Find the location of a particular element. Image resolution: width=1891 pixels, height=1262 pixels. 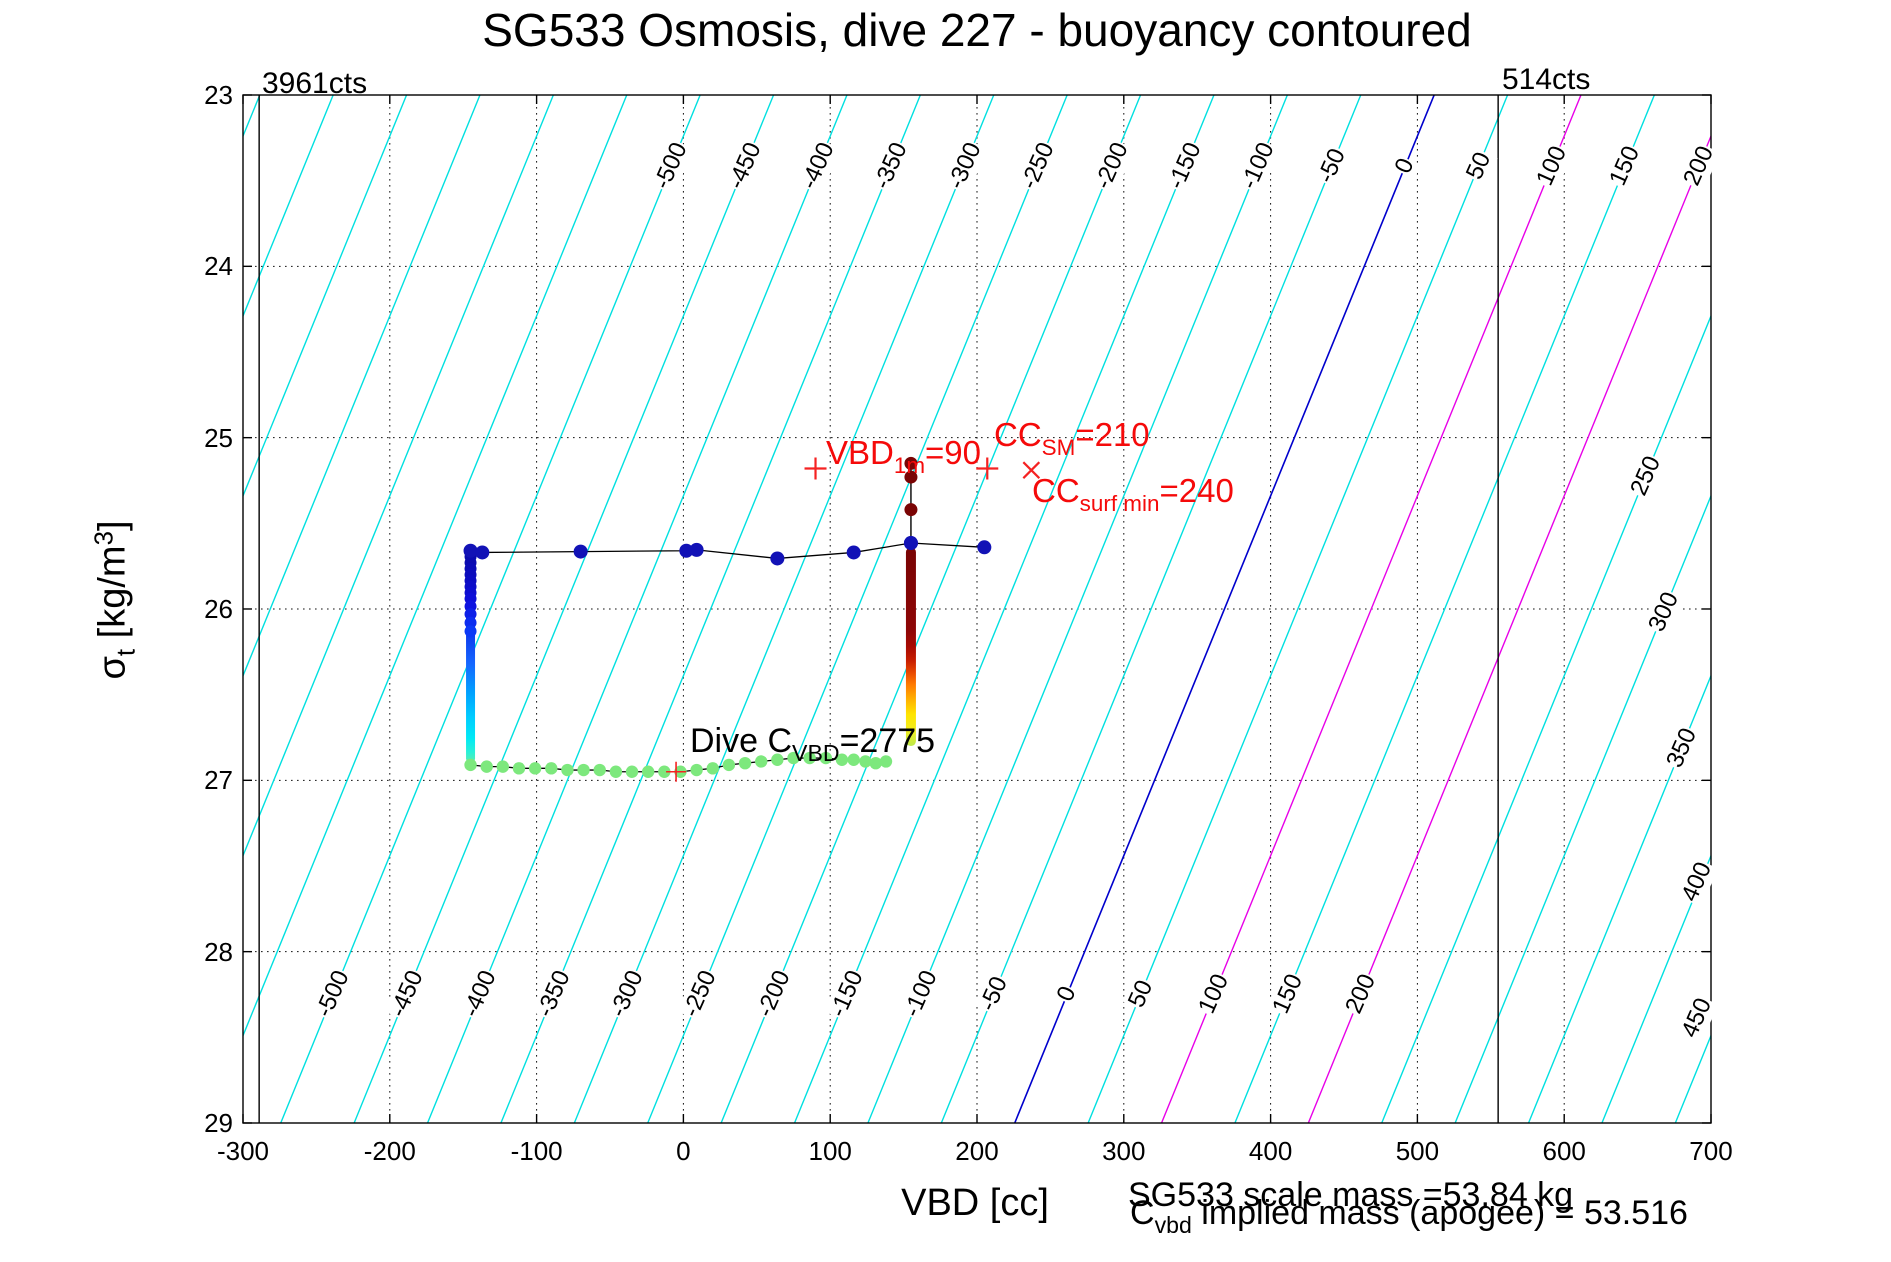

y-axis-label: σt [kg/m3] is located at coordinates (115, 599).